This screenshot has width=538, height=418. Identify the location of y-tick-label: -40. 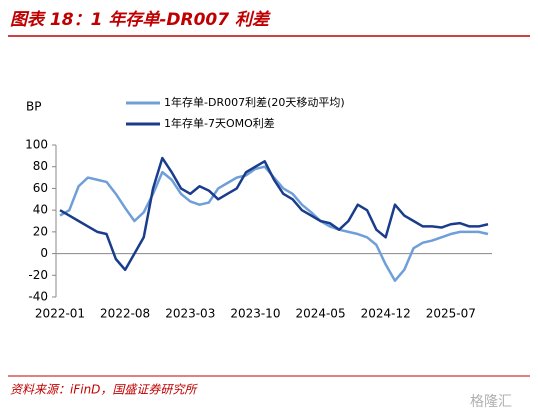
(38, 297).